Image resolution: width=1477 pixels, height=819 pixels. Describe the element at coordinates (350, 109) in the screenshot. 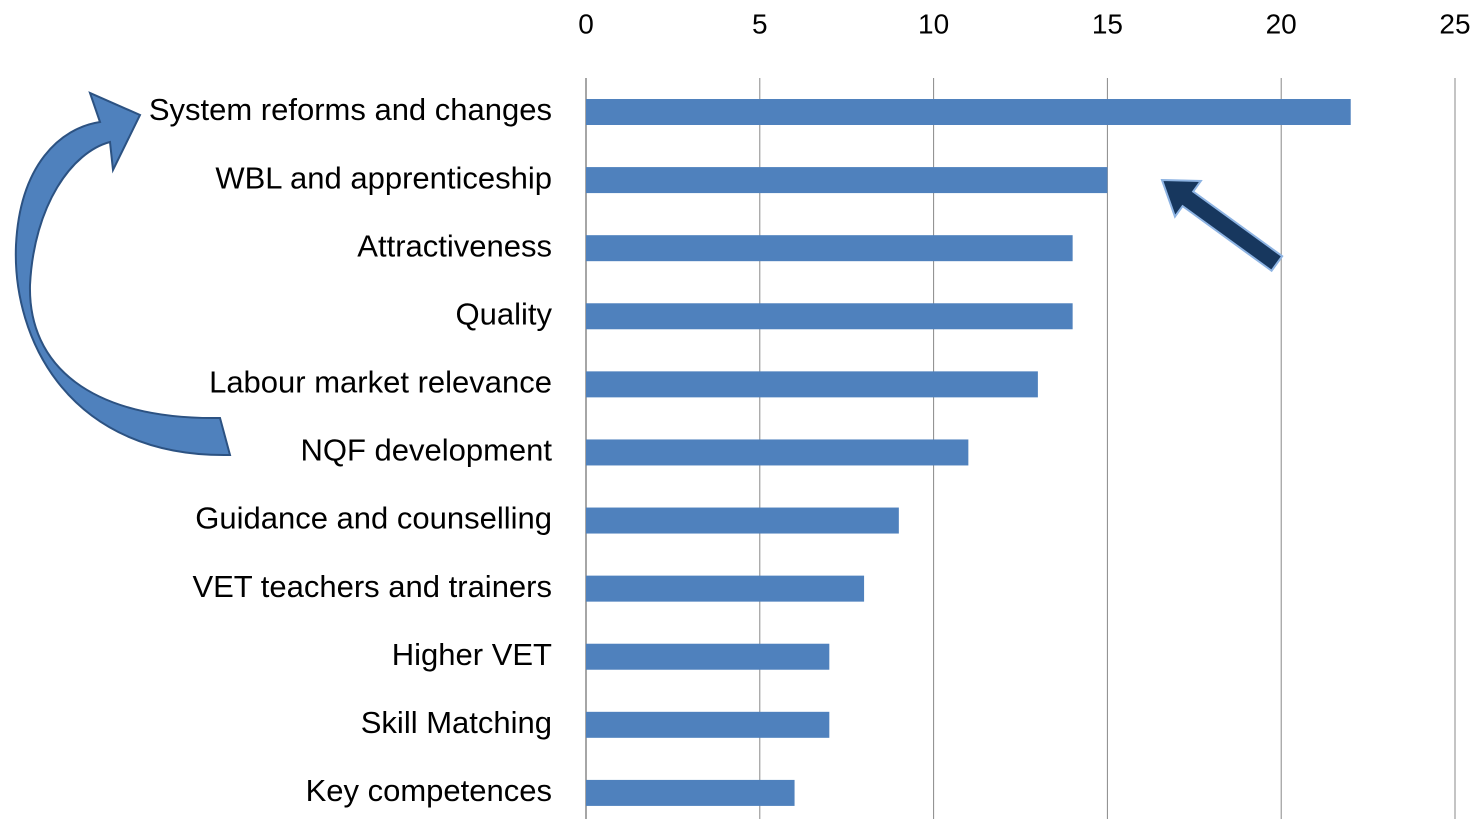

I see `y-tick-label: System reforms and changes` at that location.